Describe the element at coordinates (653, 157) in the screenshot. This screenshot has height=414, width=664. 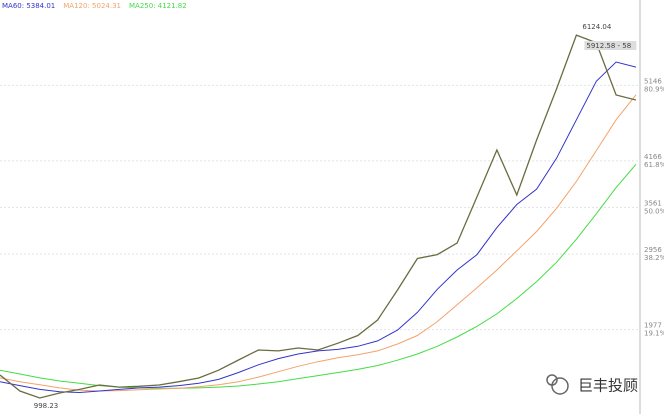
I see `y-tick-label: 4166` at that location.